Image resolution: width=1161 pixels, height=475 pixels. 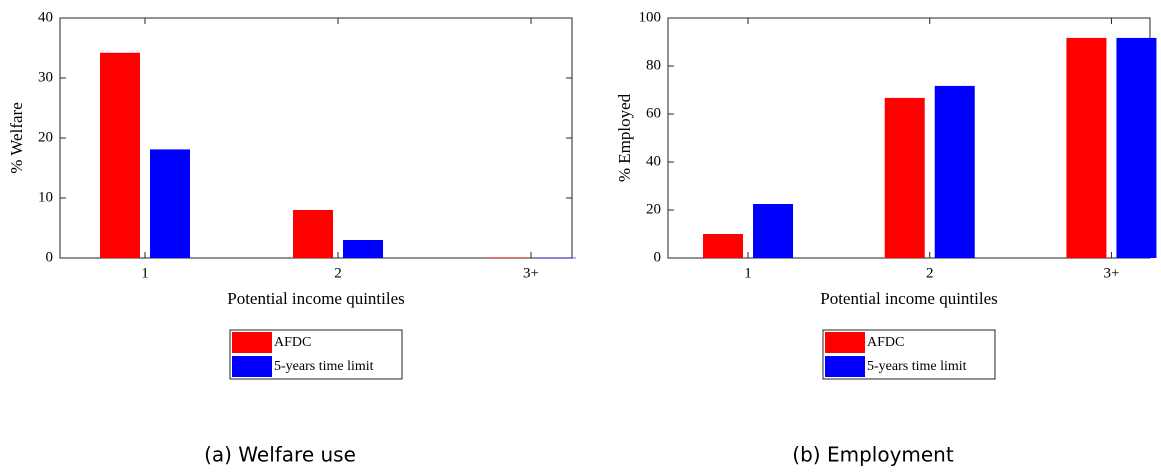 I want to click on y-axis-label: % Welfare, so click(x=16, y=137).